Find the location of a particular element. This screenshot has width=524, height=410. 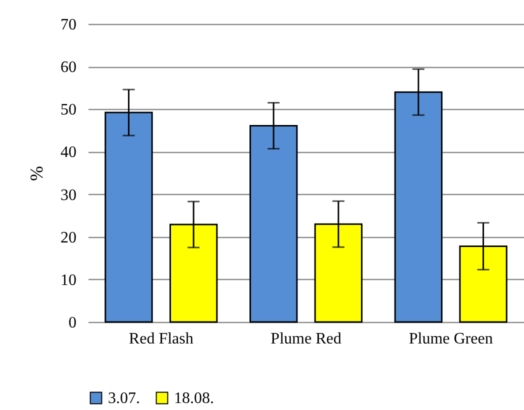

y-tick-label: 20 is located at coordinates (68, 237).